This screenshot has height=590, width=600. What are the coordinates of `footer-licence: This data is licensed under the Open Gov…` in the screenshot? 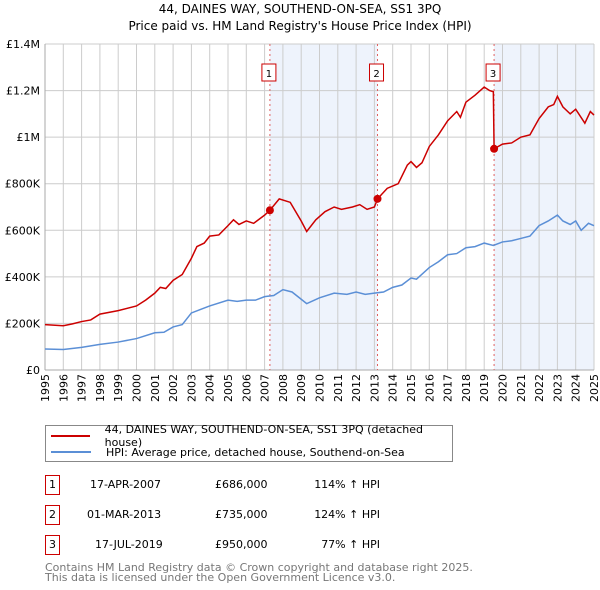 It's located at (220, 577).